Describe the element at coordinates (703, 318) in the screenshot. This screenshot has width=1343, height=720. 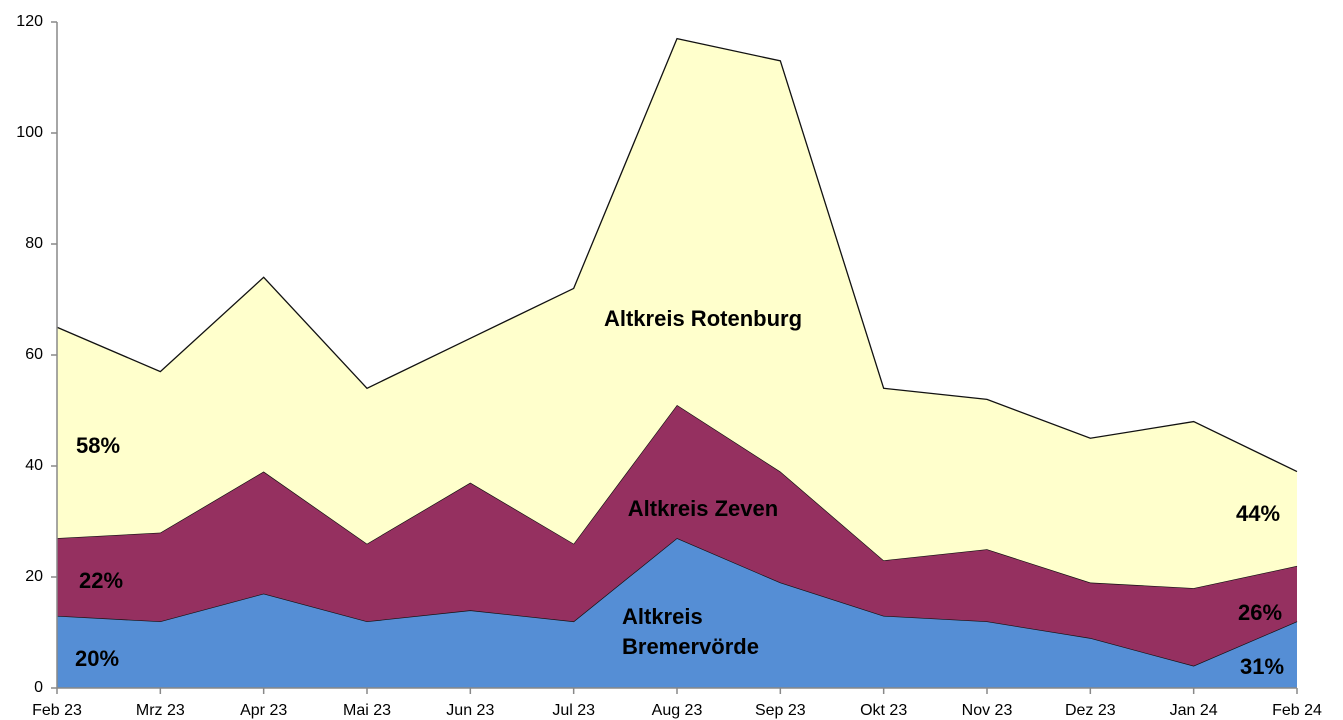
I see `series-label: Altkreis Rotenburg` at that location.